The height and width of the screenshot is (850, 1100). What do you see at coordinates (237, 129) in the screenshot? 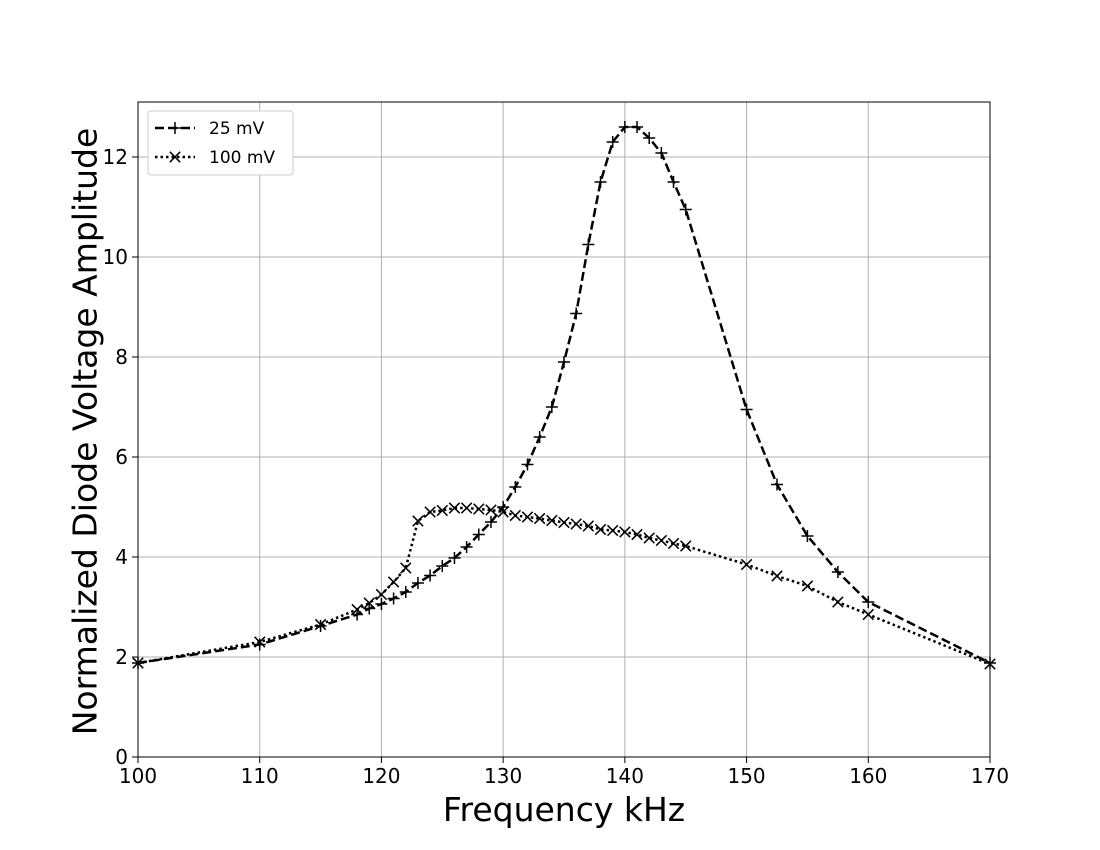
I see `legend-label: 25 mV` at bounding box center [237, 129].